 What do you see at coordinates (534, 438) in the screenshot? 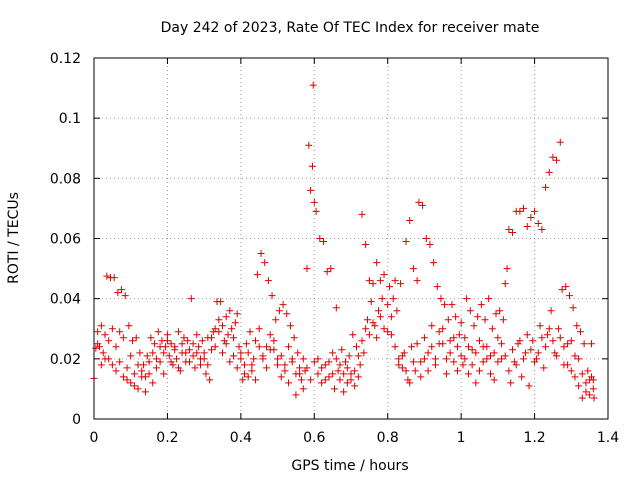
I see `x-tick-label: 1.2` at bounding box center [534, 438].